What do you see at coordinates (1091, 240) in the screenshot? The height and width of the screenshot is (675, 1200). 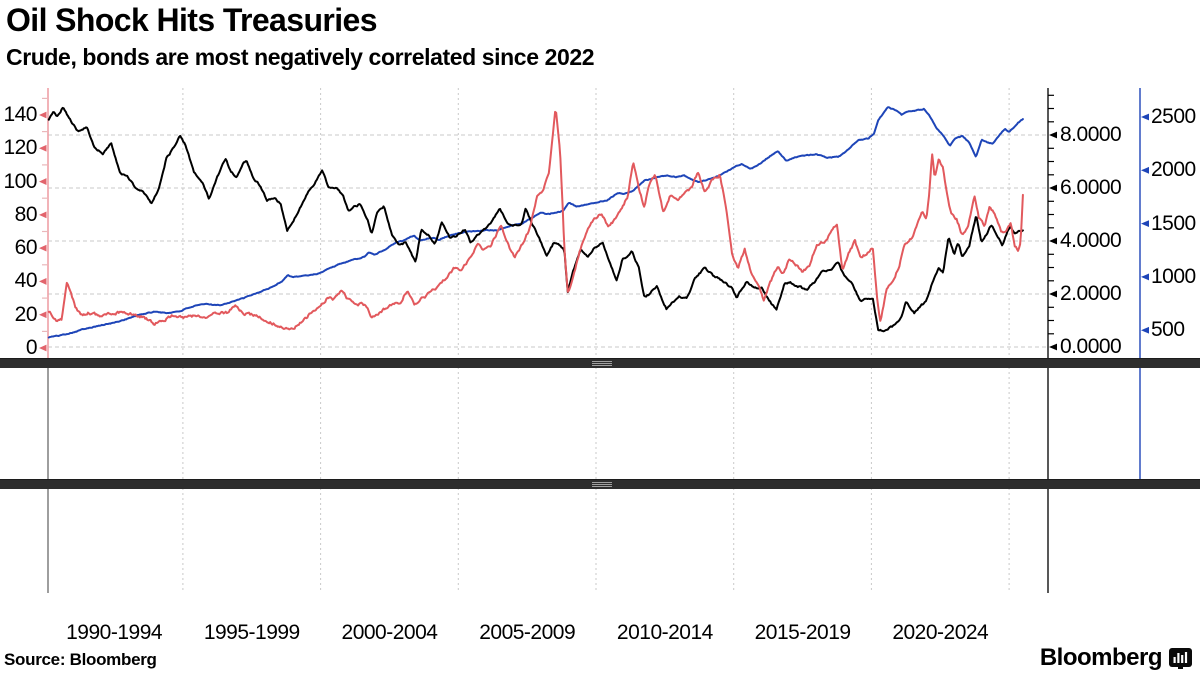 I see `yield-axis-tick-label: 4.0000` at bounding box center [1091, 240].